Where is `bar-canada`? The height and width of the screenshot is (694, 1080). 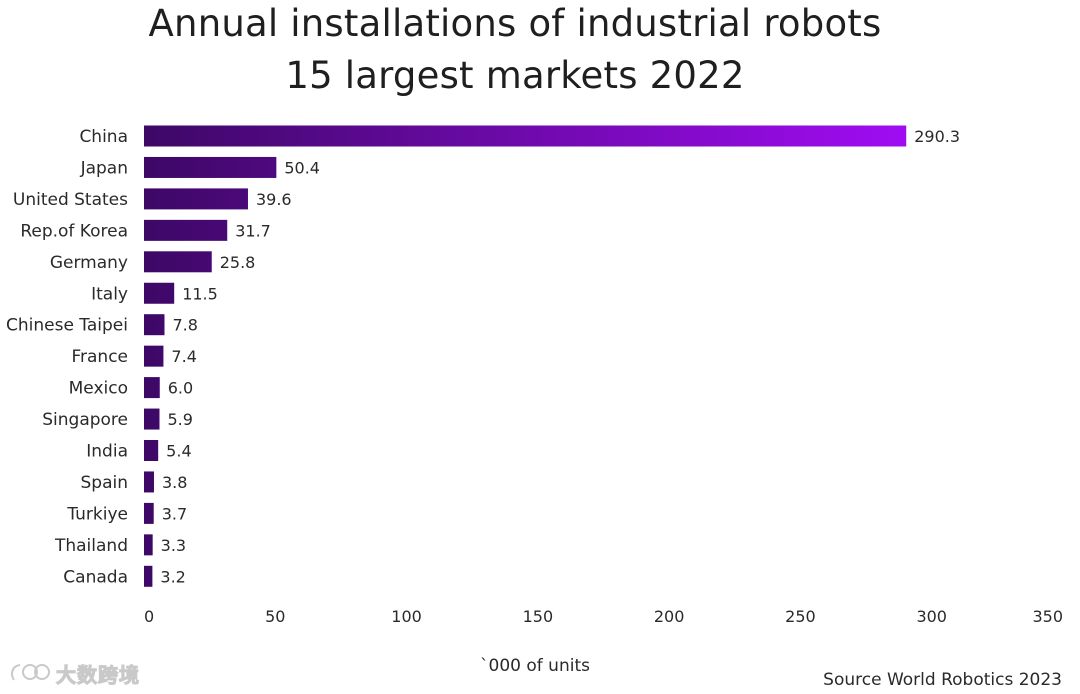
bar-canada is located at coordinates (148, 576).